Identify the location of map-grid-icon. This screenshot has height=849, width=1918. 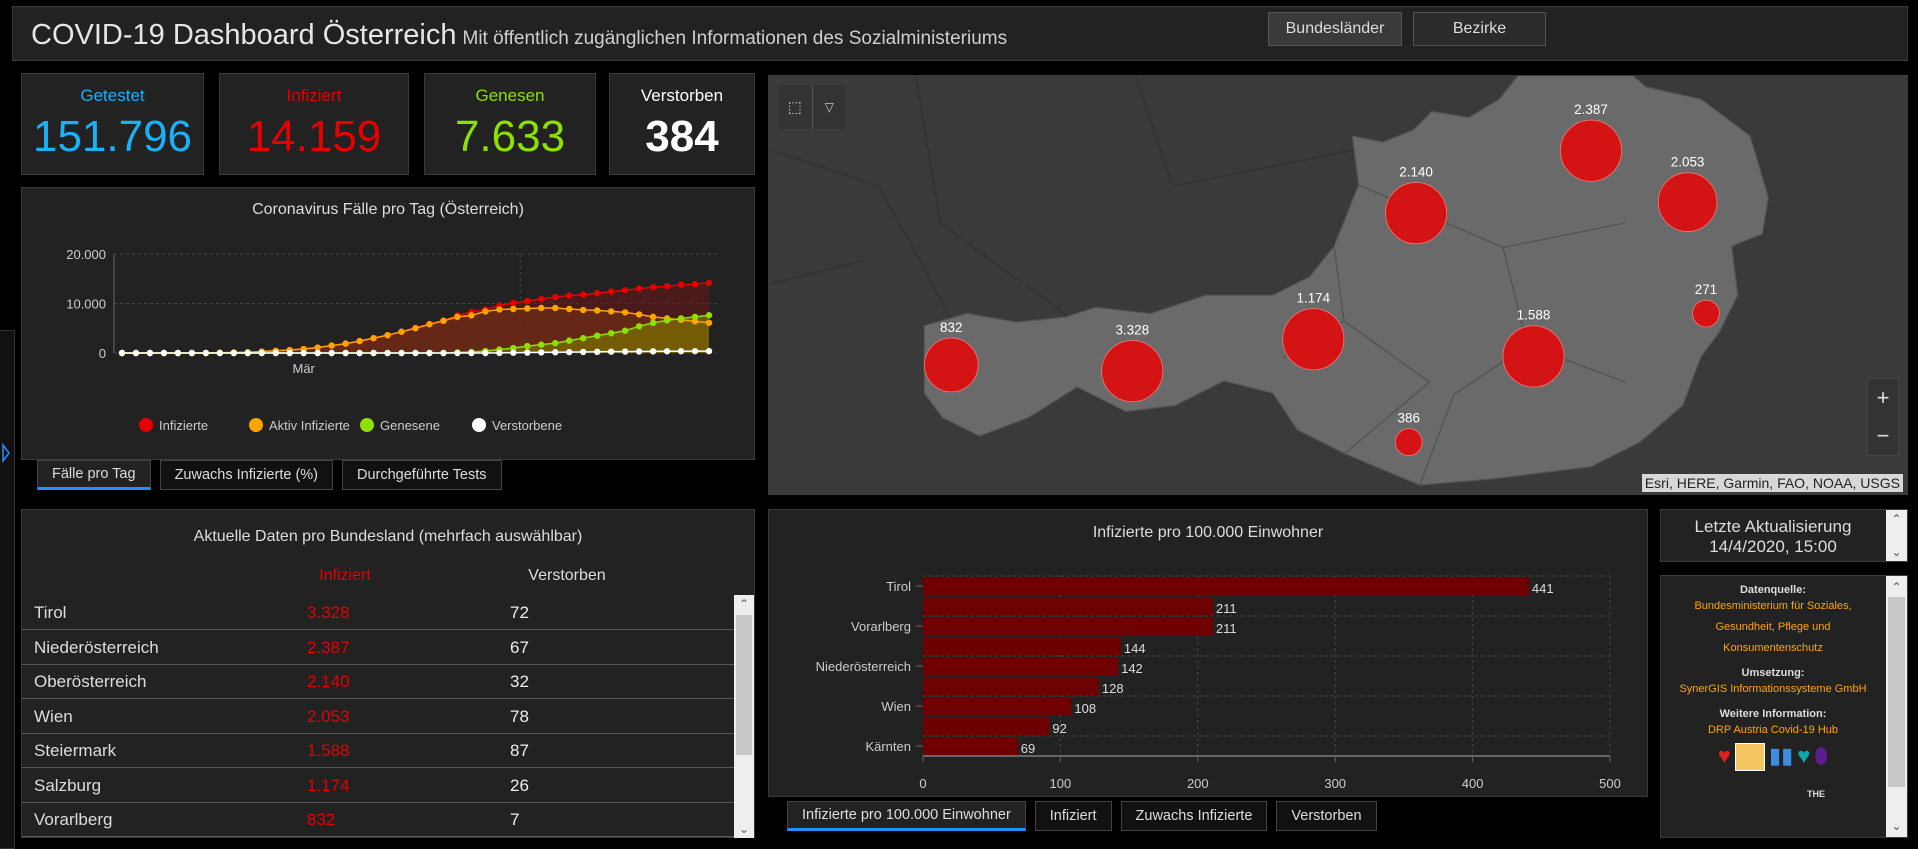
(1749, 757).